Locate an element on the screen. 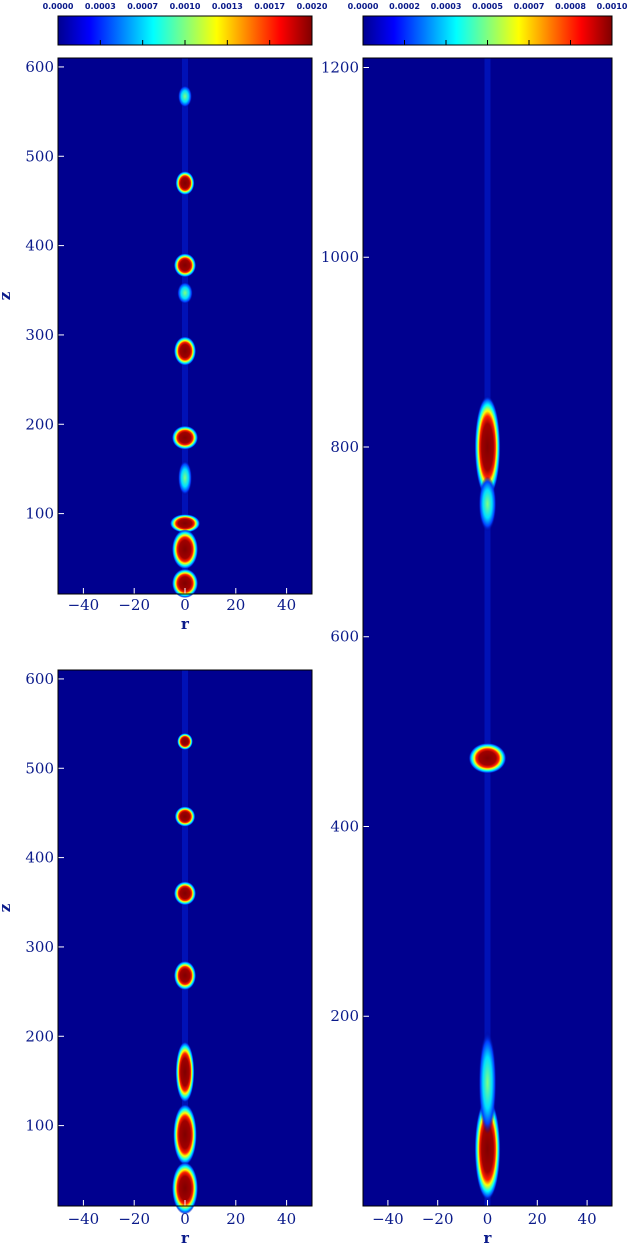 The width and height of the screenshot is (629, 1249). colorbar-tick-label: 0.0002 is located at coordinates (404, 6).